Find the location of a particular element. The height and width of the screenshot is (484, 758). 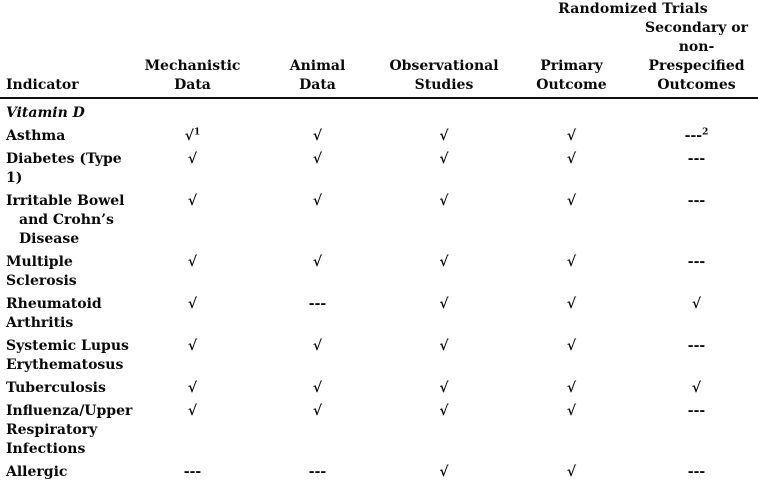

value-cell-secondary: ---2 is located at coordinates (696, 135).